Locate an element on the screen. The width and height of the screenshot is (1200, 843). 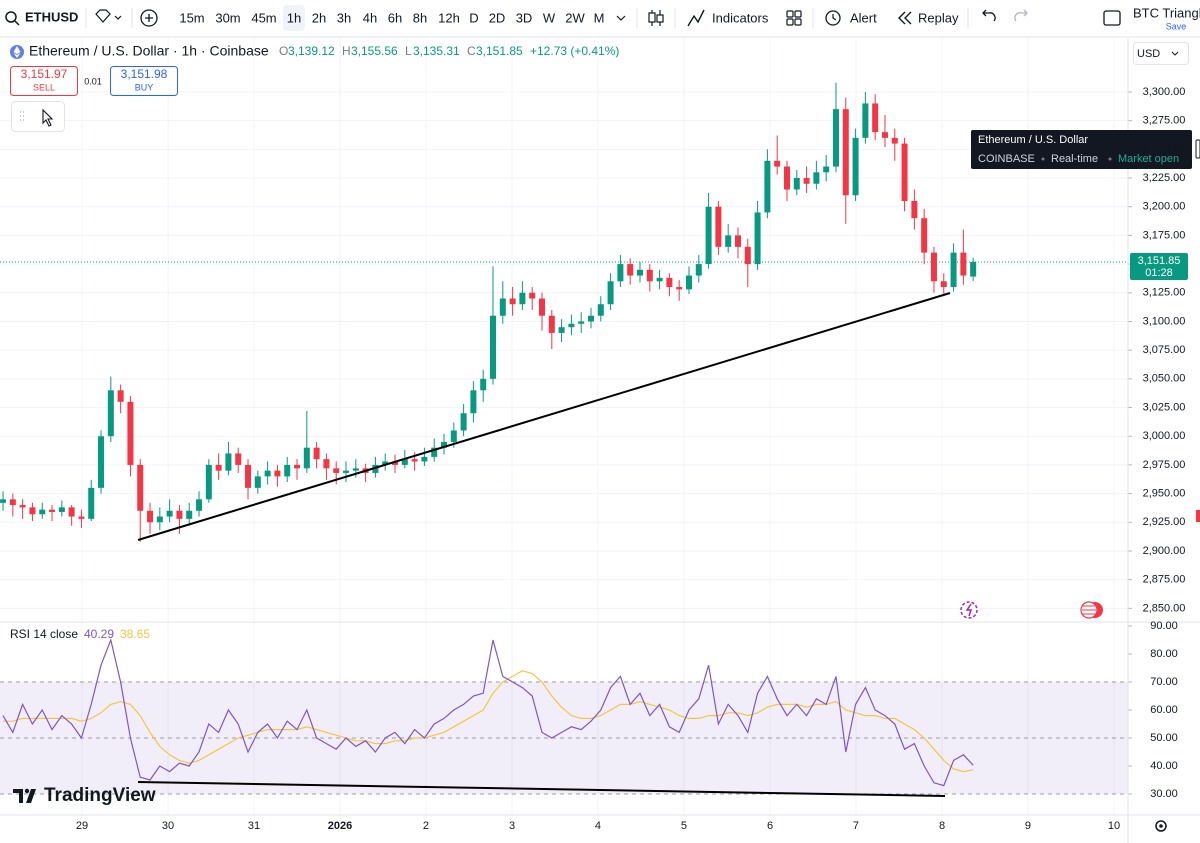
y-tick-label: 3,075.00 is located at coordinates (1164, 350).